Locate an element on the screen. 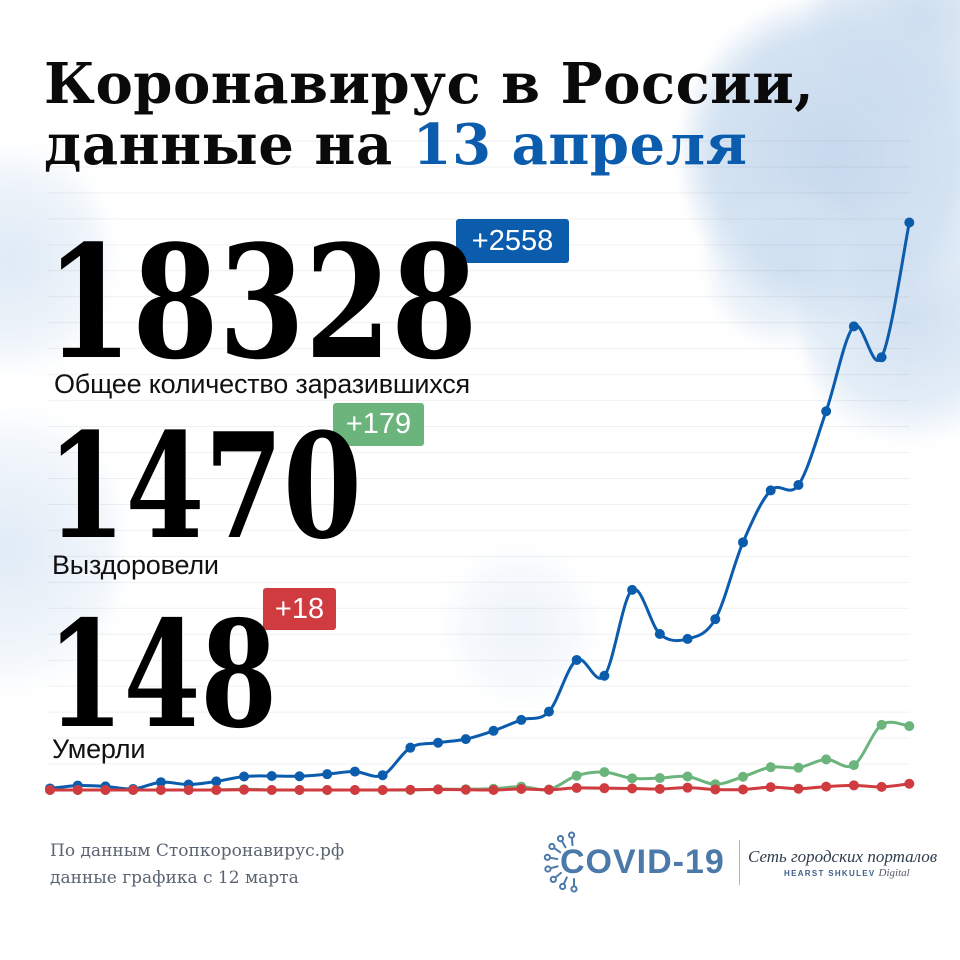  source-line: По данным Стопкоронавирус.рф is located at coordinates (197, 851).